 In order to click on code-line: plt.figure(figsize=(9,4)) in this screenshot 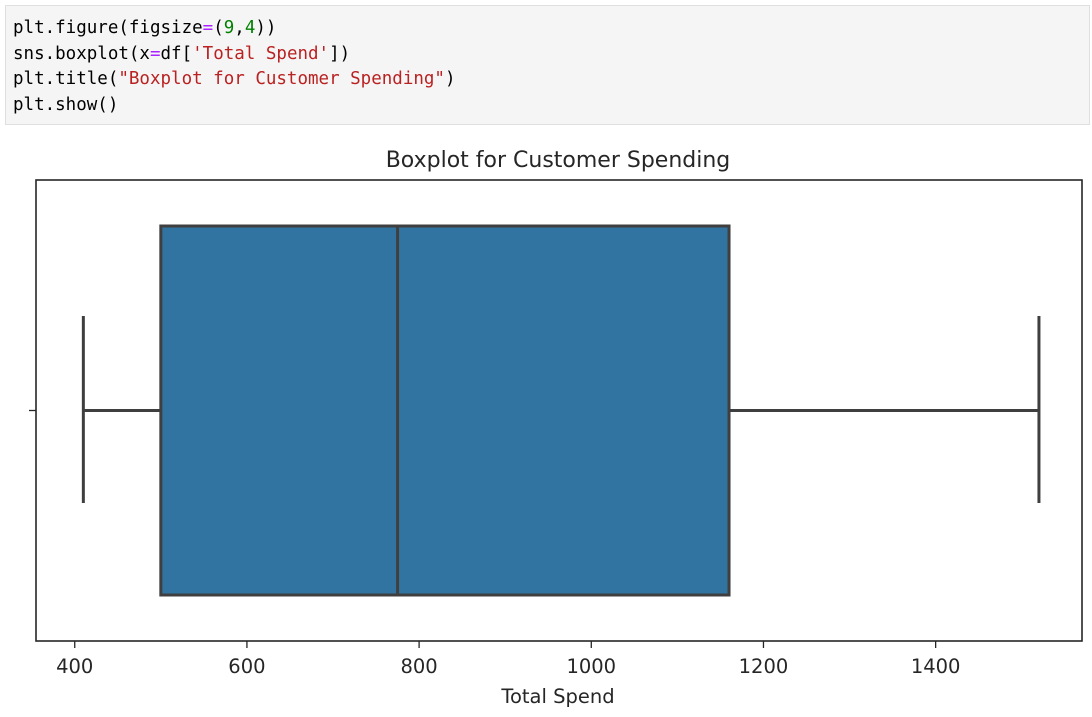, I will do `click(547, 29)`.